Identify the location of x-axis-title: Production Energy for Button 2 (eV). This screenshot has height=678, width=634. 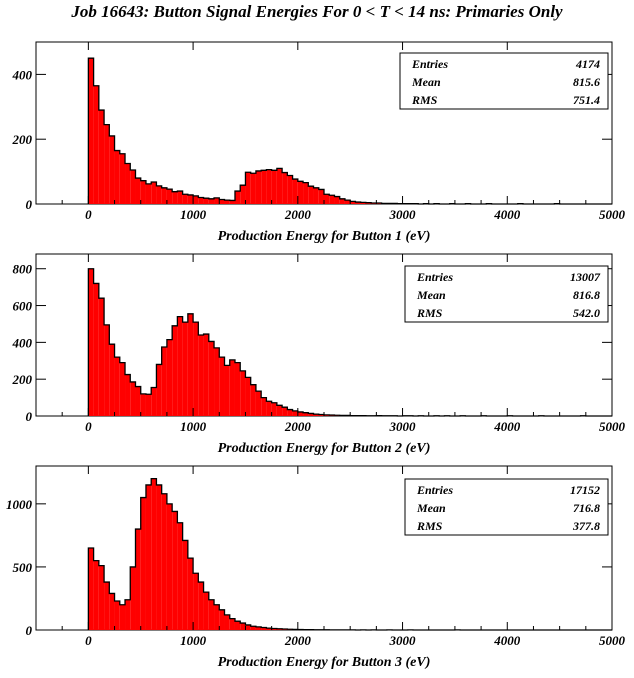
(324, 448).